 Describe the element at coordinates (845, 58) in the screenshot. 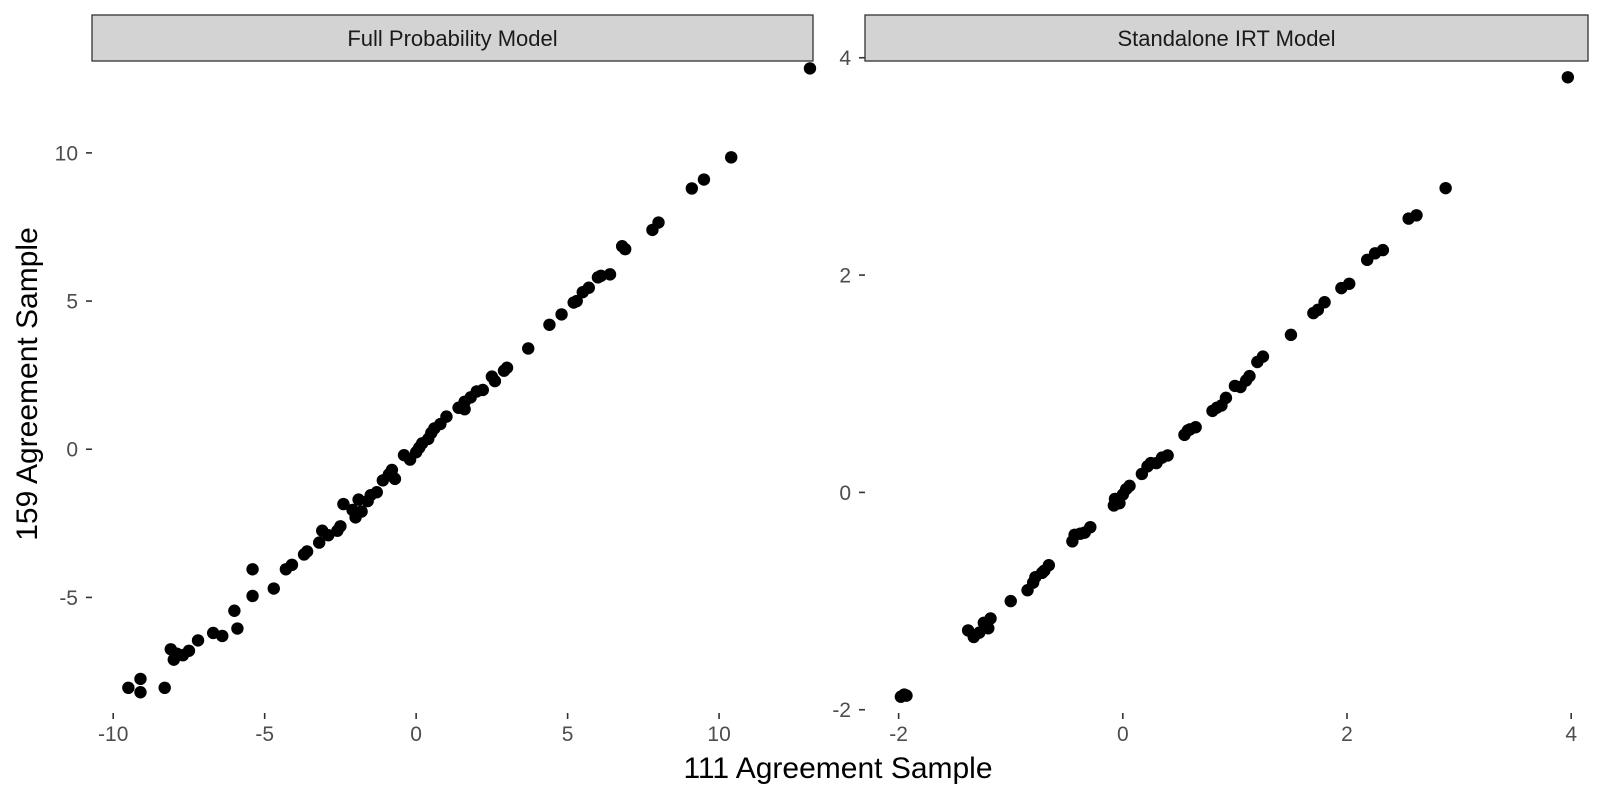

I see `y-tick-label: 4` at that location.